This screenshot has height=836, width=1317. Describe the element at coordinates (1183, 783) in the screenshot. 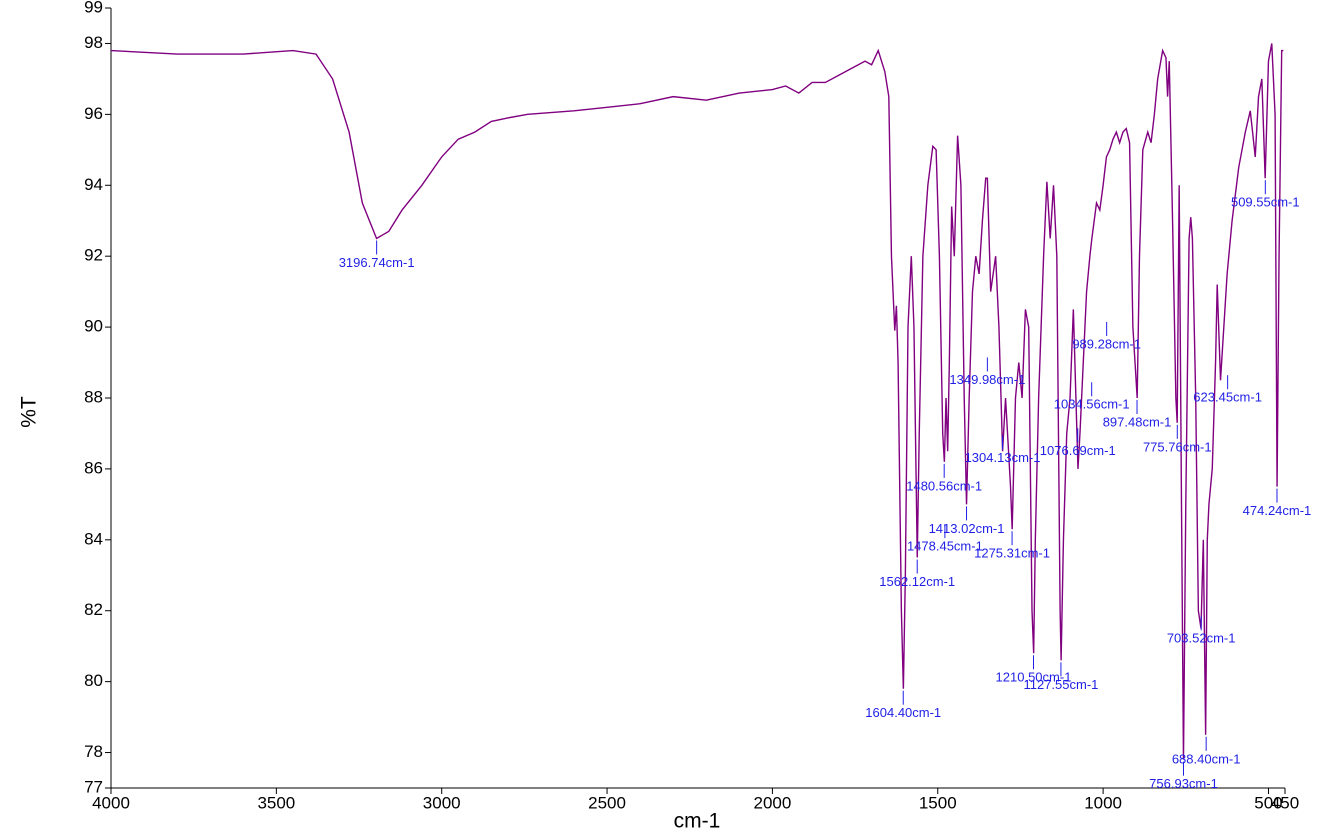

I see `annotation-label: 756.93cm-1` at that location.